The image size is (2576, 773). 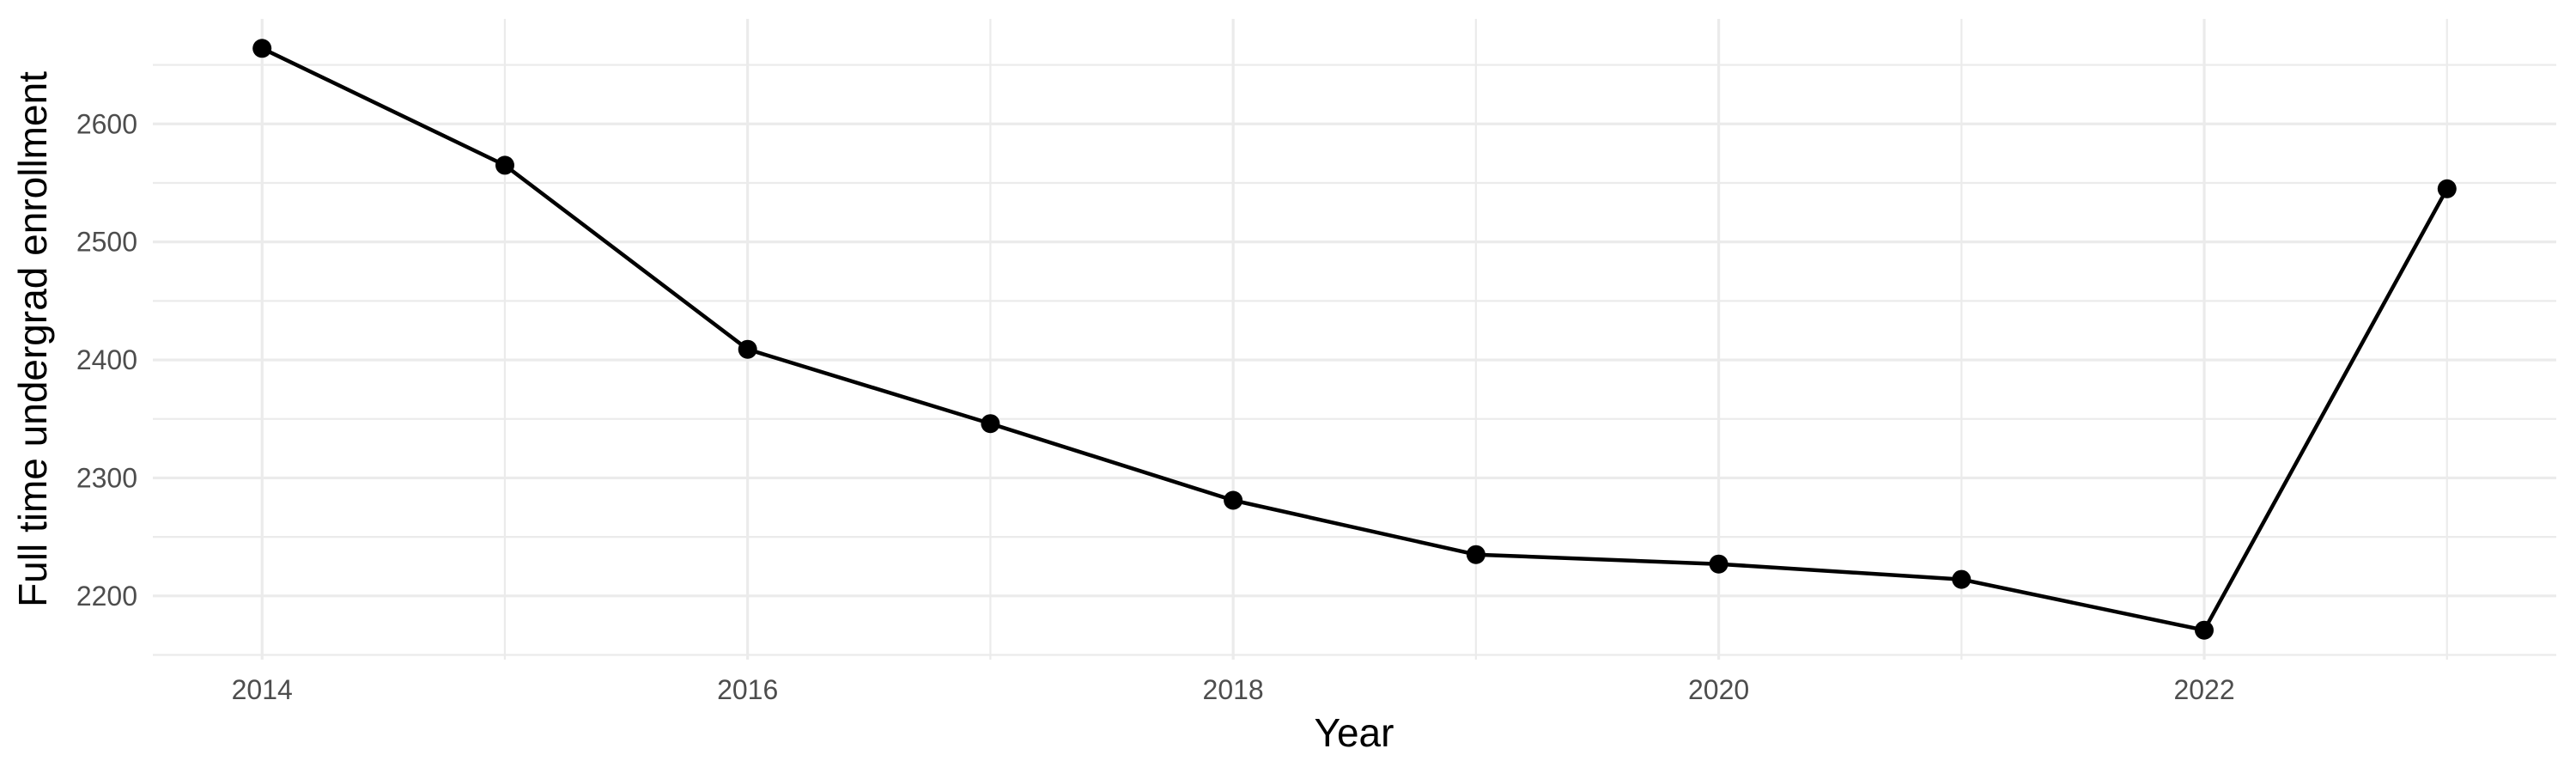 I want to click on x-tick-label: 2018, so click(x=1233, y=689).